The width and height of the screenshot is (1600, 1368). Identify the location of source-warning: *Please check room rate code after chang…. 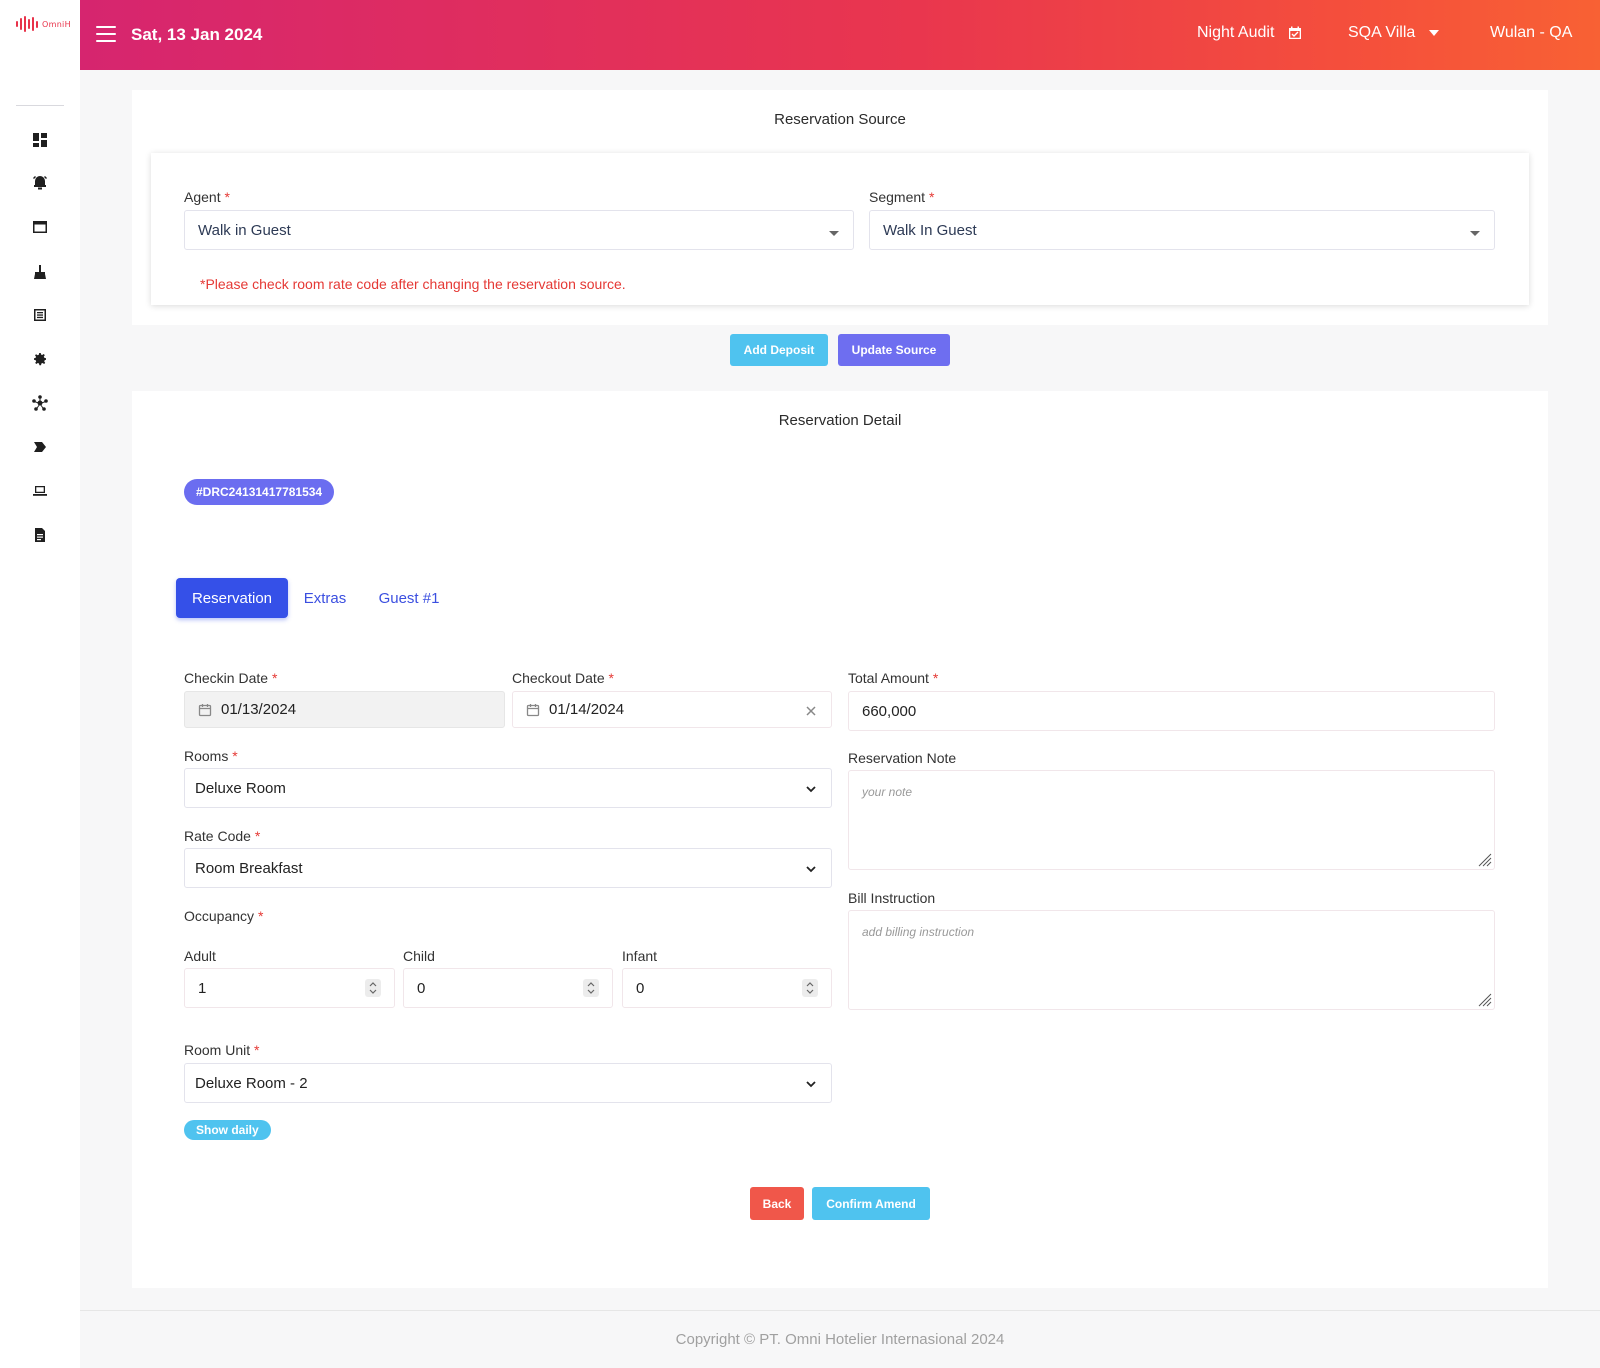
(413, 284).